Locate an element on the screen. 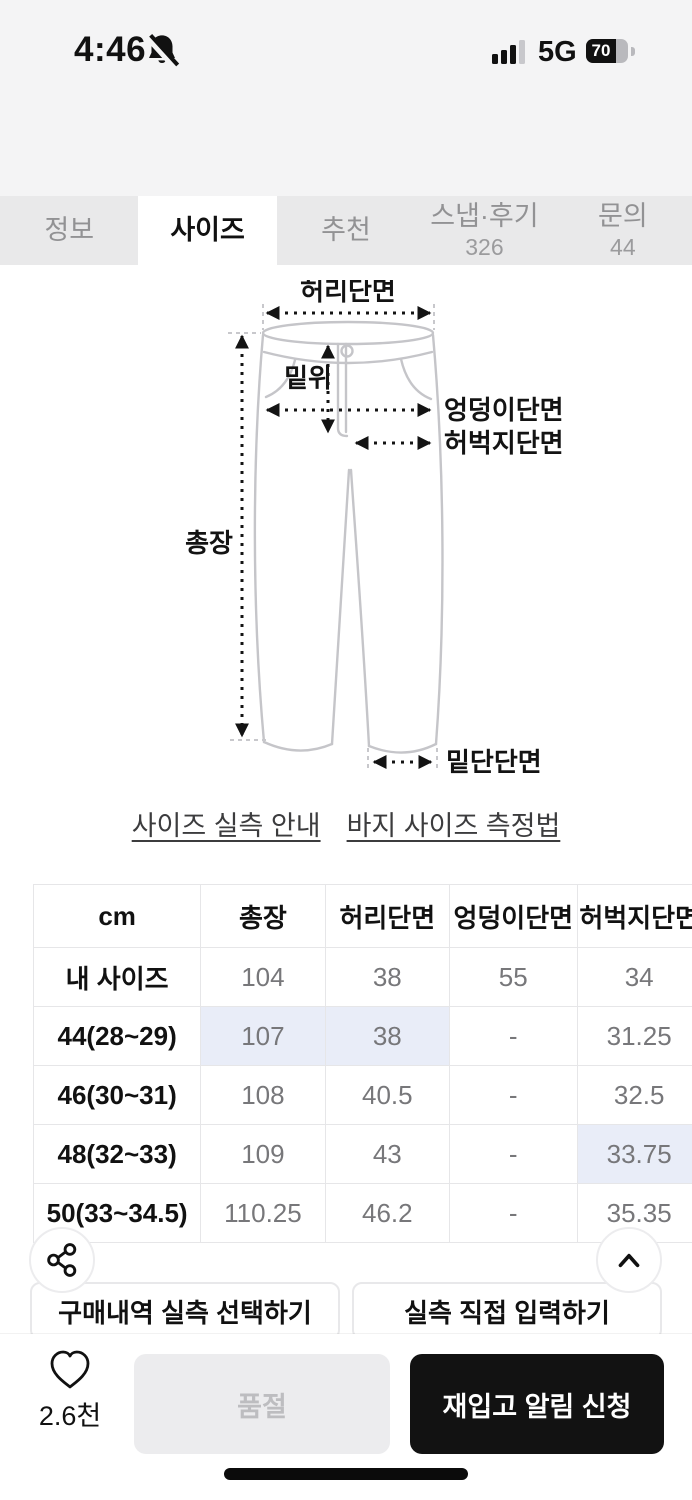  share-button is located at coordinates (62, 1260).